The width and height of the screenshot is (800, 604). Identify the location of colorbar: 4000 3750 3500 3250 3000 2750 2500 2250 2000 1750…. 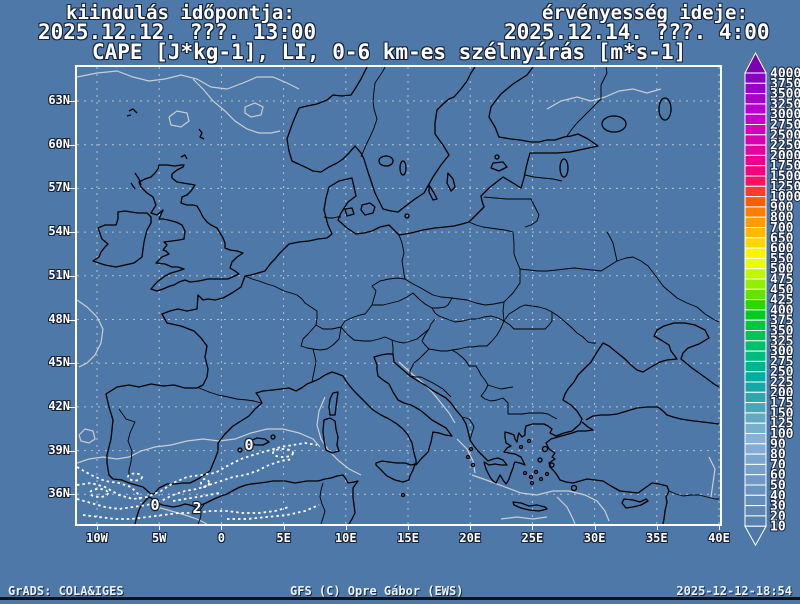
(770, 300).